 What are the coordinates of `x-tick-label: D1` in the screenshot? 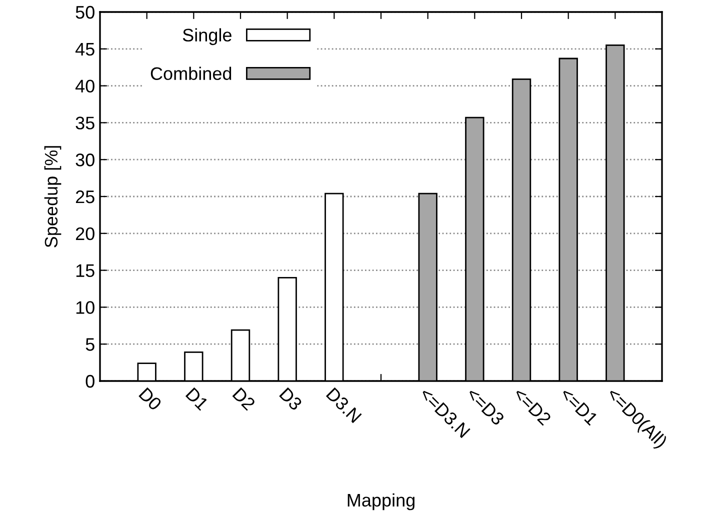 It's located at (197, 399).